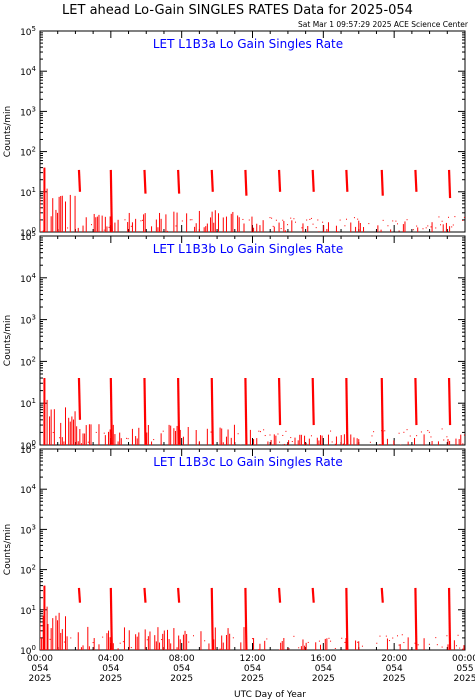 The width and height of the screenshot is (475, 700). Describe the element at coordinates (270, 695) in the screenshot. I see `x-axis-label: UTC Day of Year` at that location.